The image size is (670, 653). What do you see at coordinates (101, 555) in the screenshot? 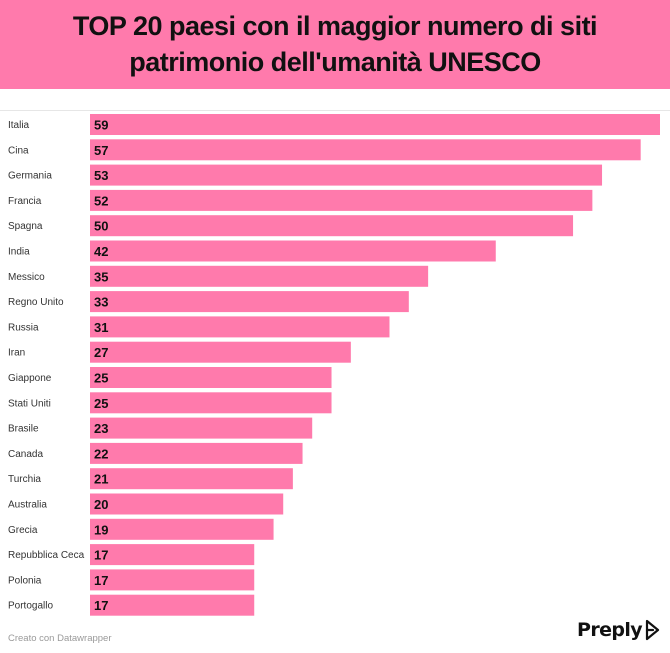
I see `value-label-repubblica-ceca: 17` at bounding box center [101, 555].